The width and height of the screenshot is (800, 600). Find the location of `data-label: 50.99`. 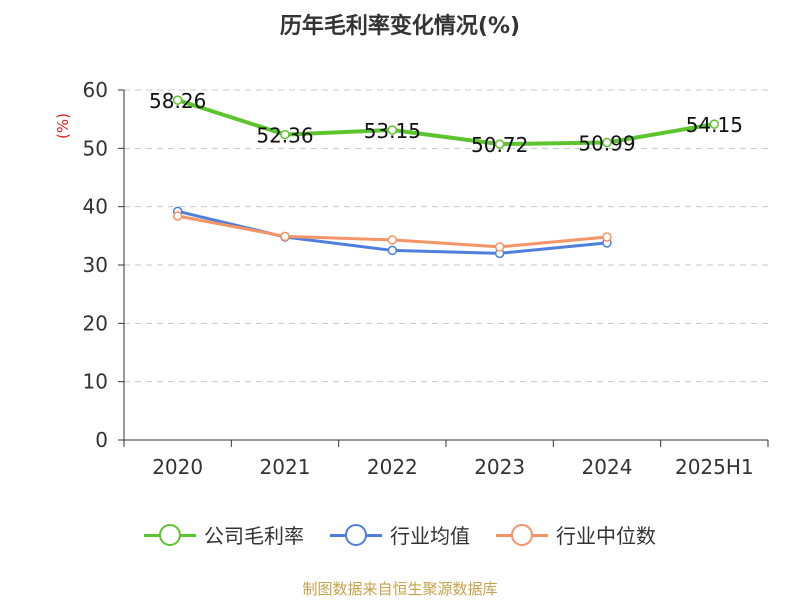

data-label: 50.99 is located at coordinates (606, 144).